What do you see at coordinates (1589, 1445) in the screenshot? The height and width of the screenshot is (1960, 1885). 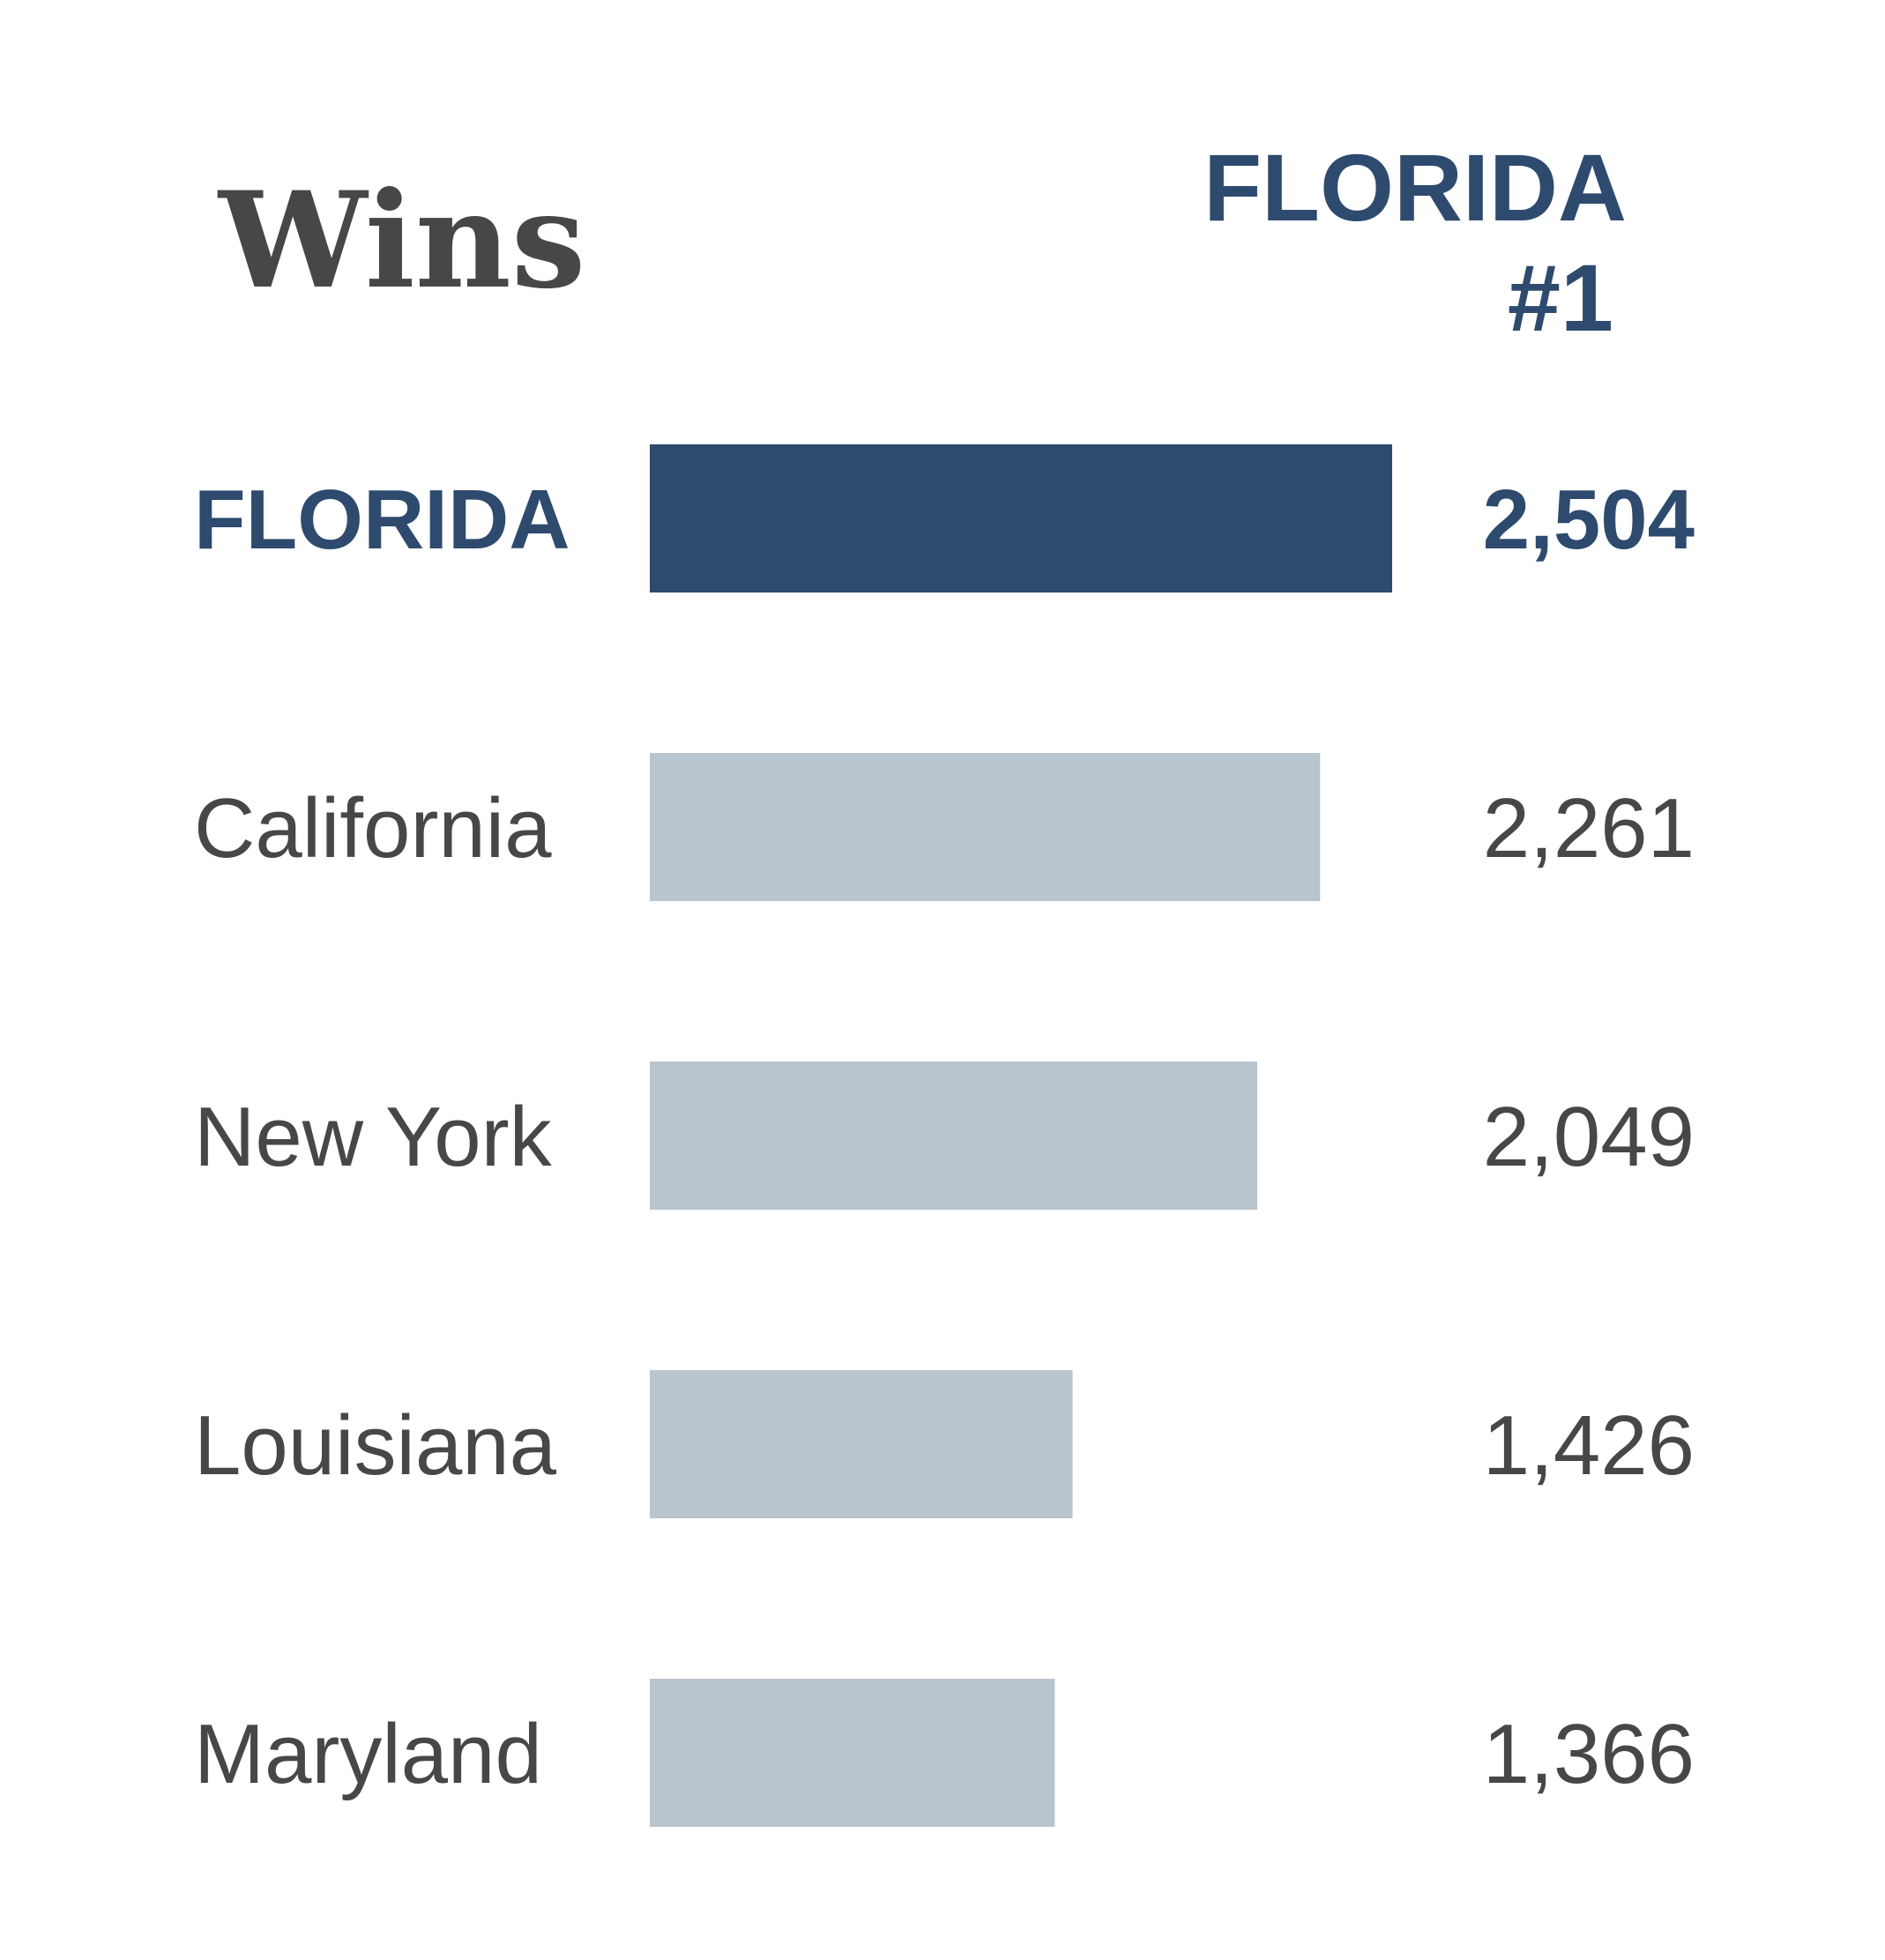 I see `value-label-louisiana: 1,426` at bounding box center [1589, 1445].